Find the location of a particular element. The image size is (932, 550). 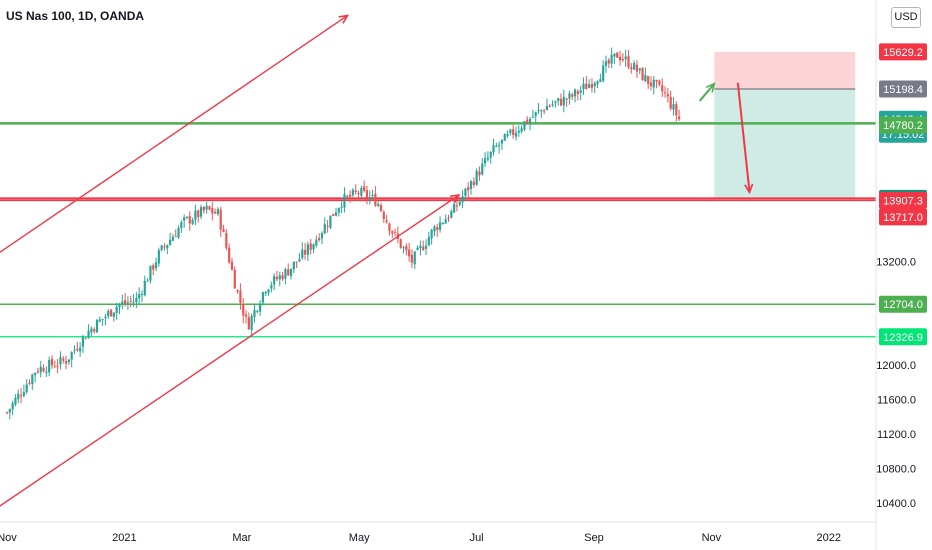

price-label-text: 12326.9 is located at coordinates (903, 338).